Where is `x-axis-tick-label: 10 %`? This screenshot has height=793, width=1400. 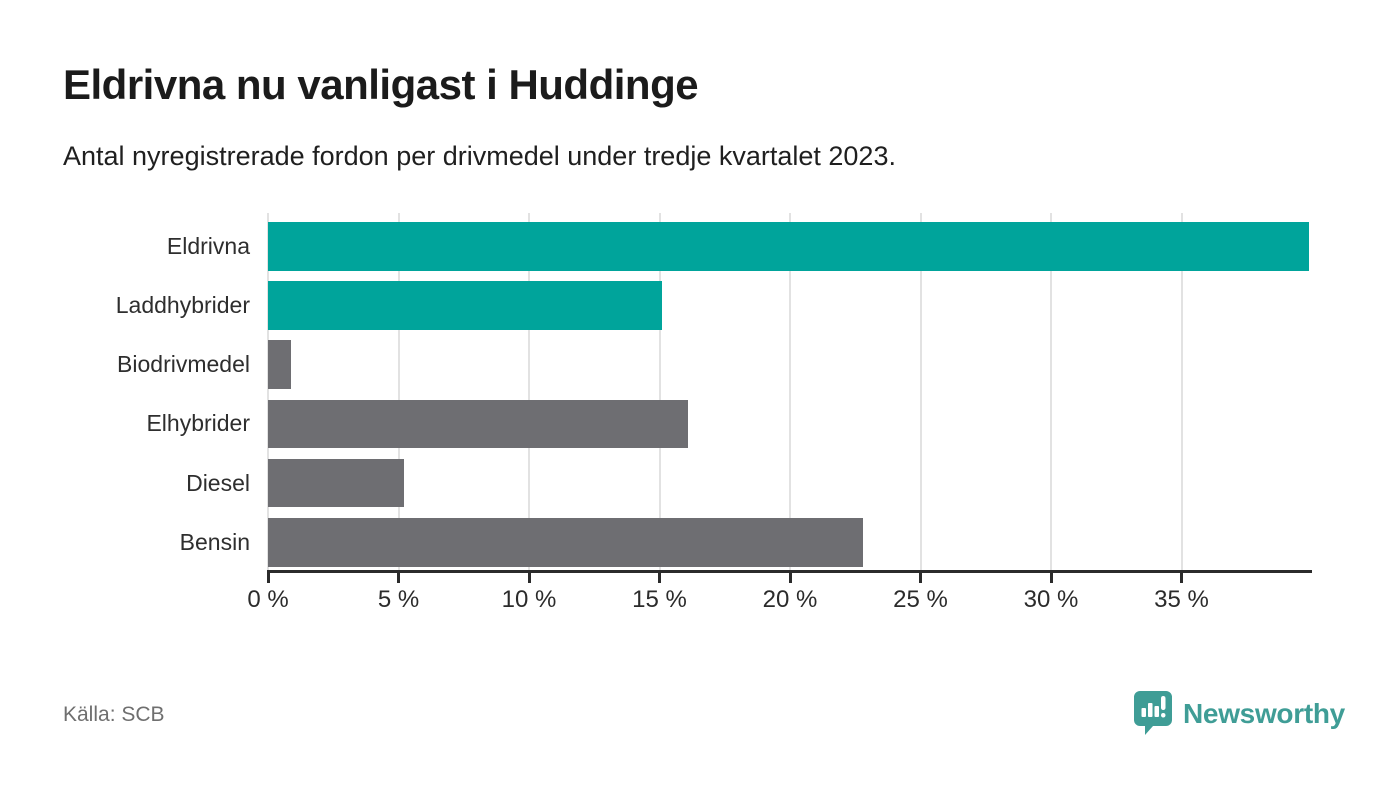 x-axis-tick-label: 10 % is located at coordinates (529, 599).